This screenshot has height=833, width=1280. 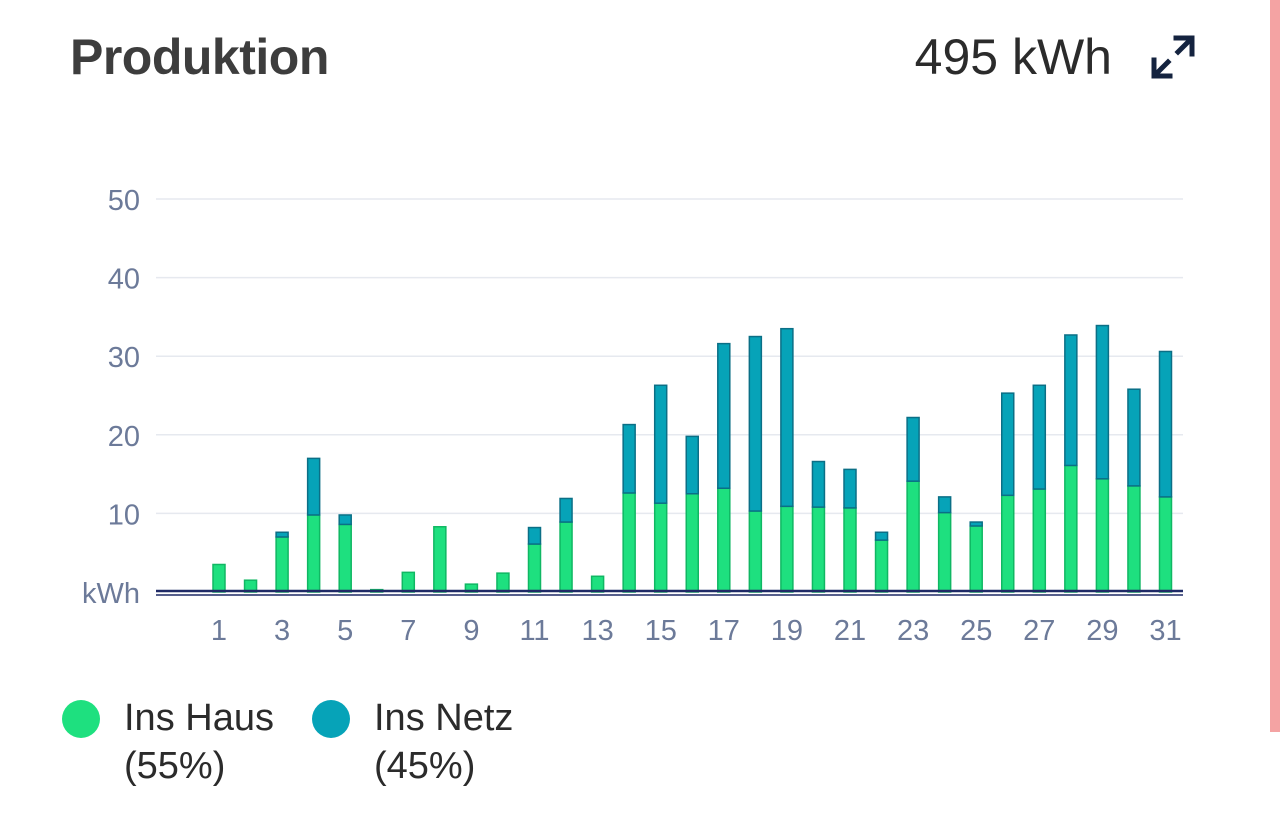 I want to click on x-tick-label-23: 23, so click(x=913, y=631).